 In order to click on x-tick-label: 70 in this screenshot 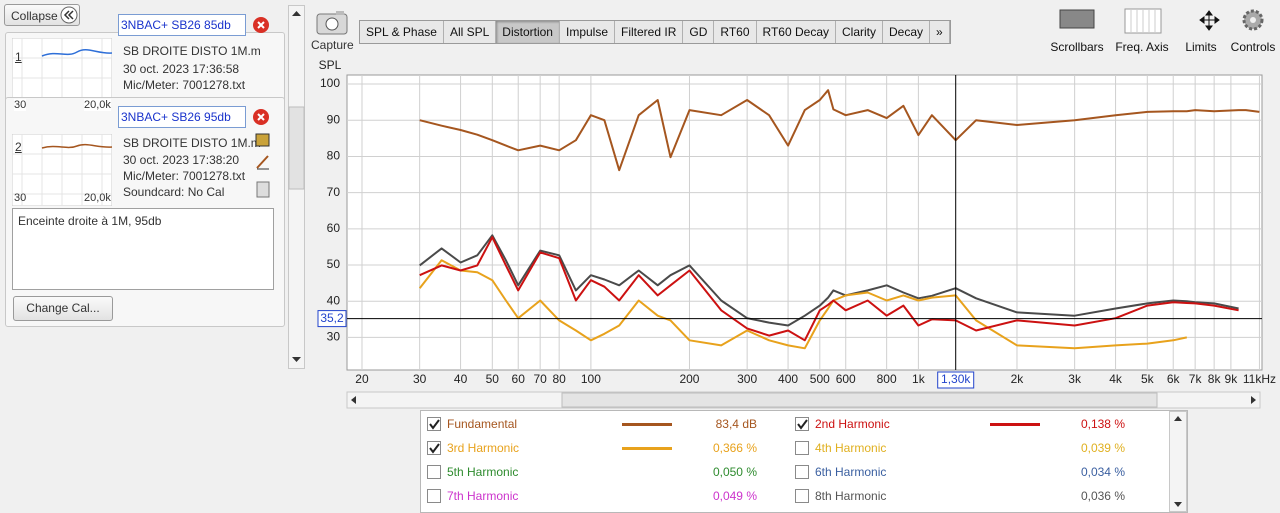, I will do `click(540, 379)`.